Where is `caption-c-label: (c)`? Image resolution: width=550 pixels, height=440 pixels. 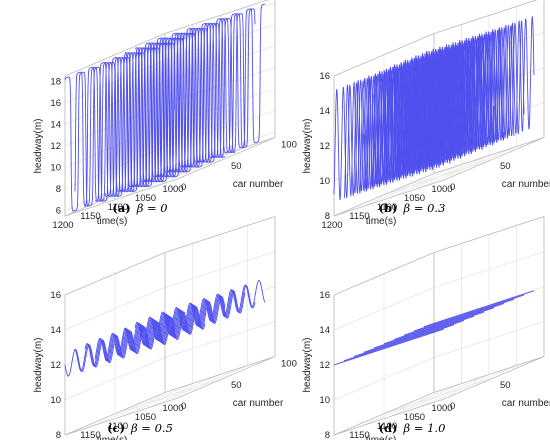
caption-c-label: (c) is located at coordinates (116, 428).